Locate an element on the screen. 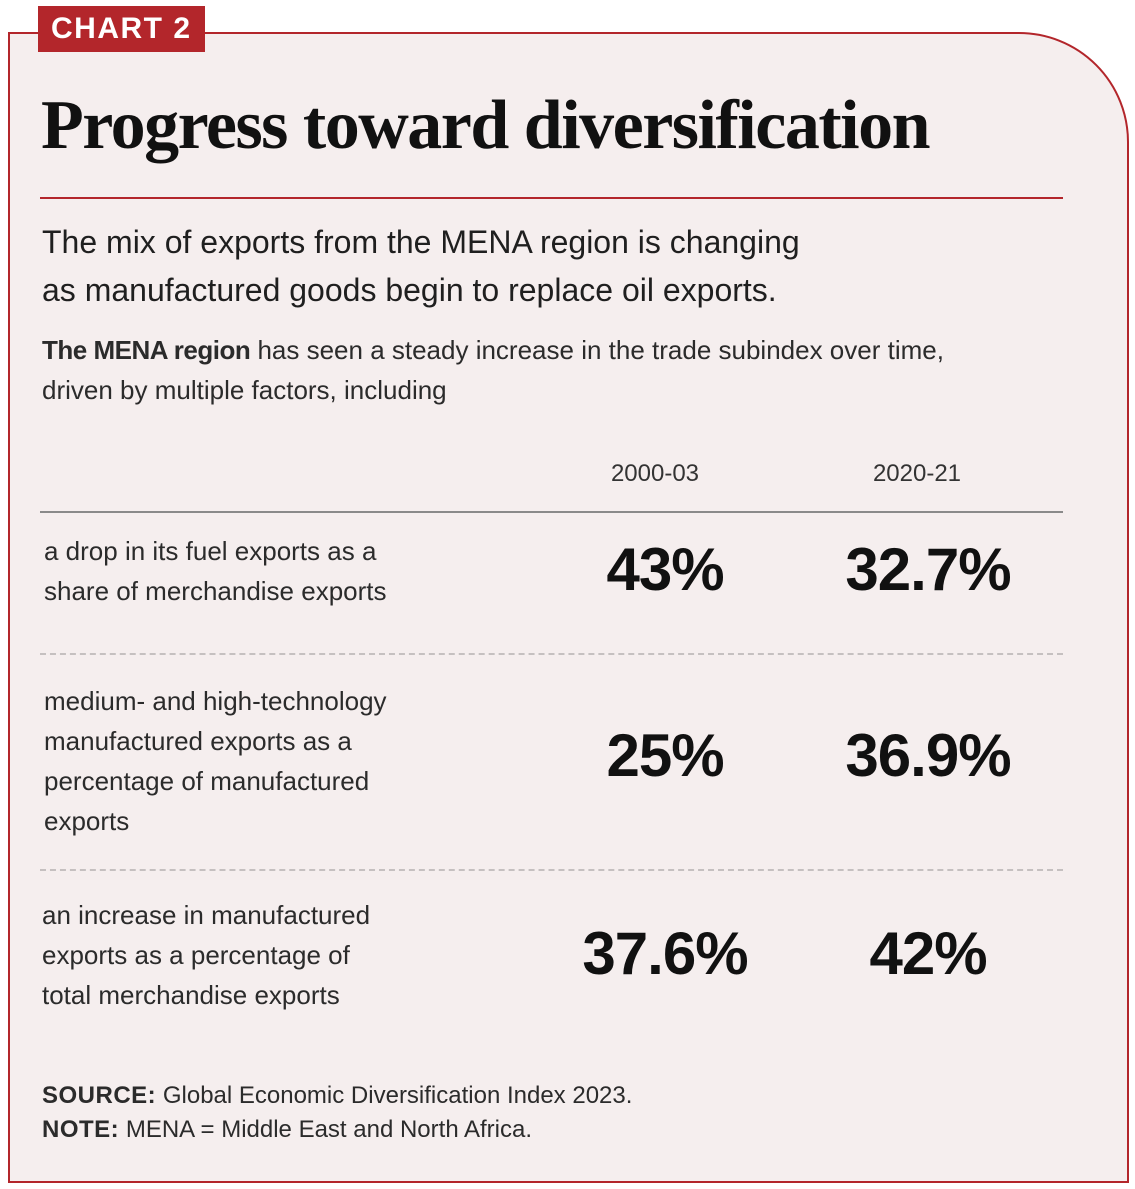 The image size is (1135, 1189). row-3-value-2000-03: 37.6% is located at coordinates (665, 953).